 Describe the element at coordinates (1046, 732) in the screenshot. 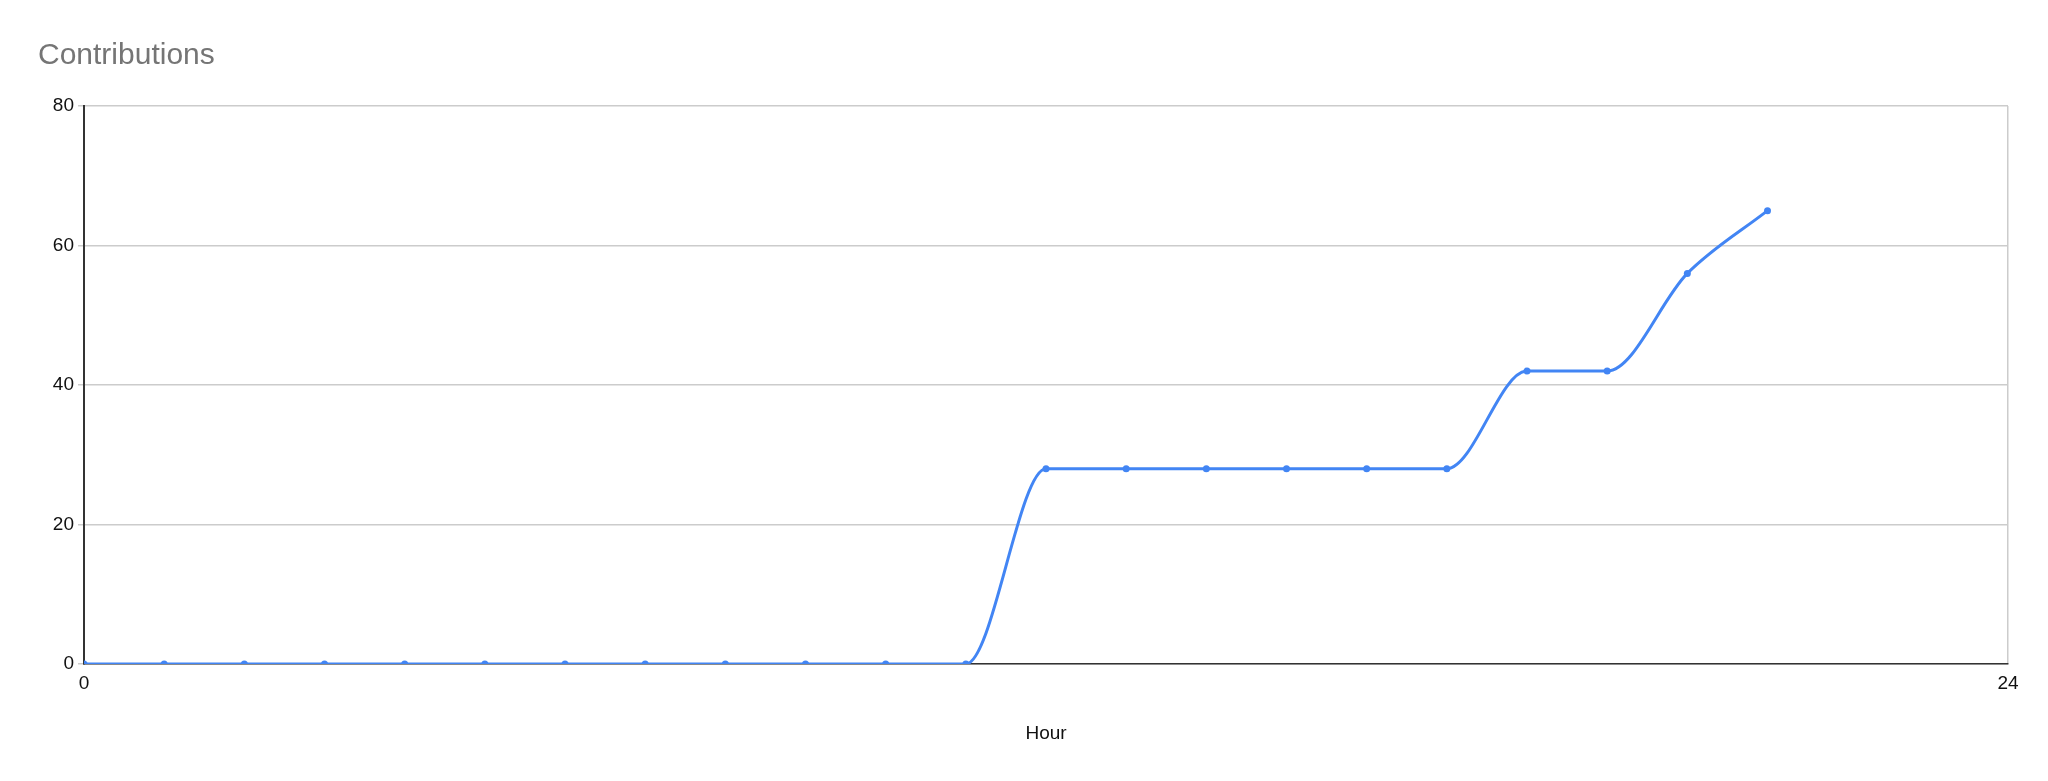

I see `x-axis-title: Hour` at that location.